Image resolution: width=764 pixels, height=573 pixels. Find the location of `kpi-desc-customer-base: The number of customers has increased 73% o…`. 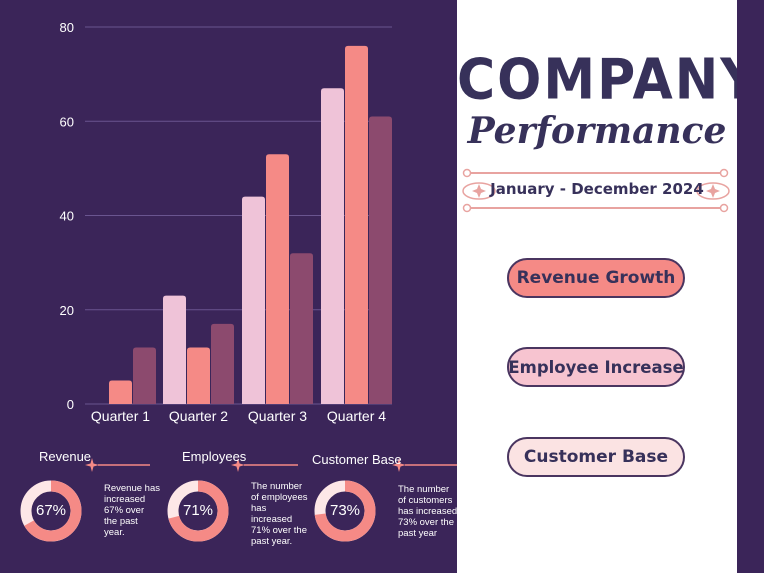

kpi-desc-customer-base: The number of customers has increased 73% o… is located at coordinates (428, 511).